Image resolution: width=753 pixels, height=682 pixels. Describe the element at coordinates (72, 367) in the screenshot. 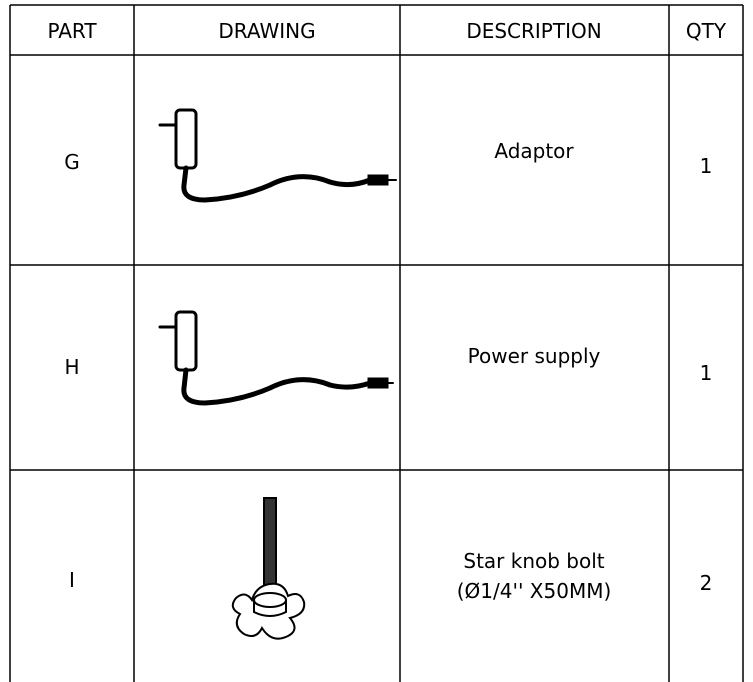

I see `part-cell: H` at that location.